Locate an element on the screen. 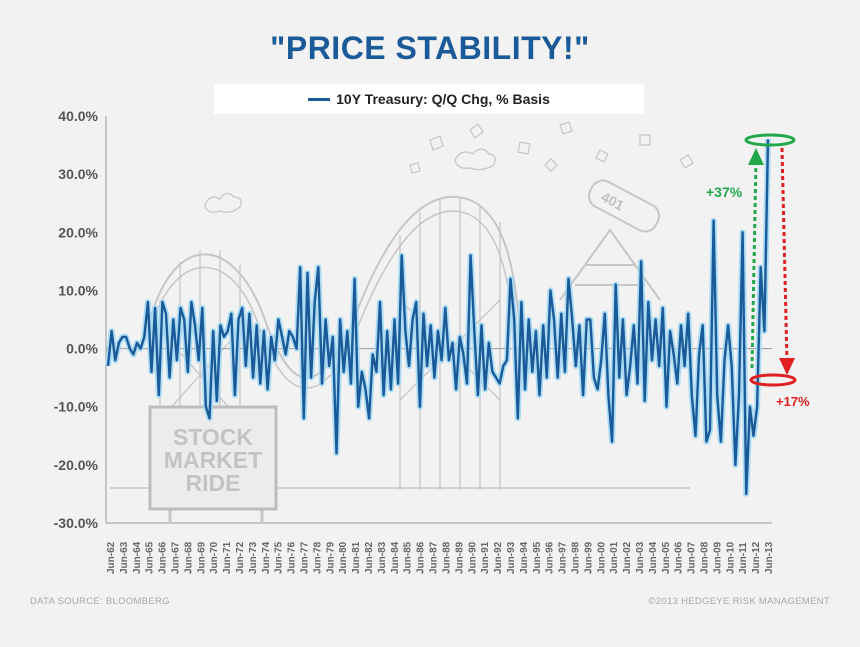  x-tick-label: Jun-67 is located at coordinates (176, 557).